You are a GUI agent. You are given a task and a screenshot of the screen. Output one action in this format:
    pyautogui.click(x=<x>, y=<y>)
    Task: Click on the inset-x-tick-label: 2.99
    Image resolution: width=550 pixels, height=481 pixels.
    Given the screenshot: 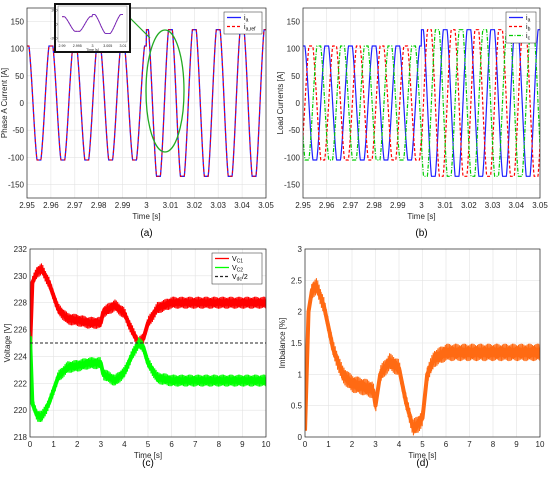 What is the action you would take?
    pyautogui.click(x=62, y=46)
    